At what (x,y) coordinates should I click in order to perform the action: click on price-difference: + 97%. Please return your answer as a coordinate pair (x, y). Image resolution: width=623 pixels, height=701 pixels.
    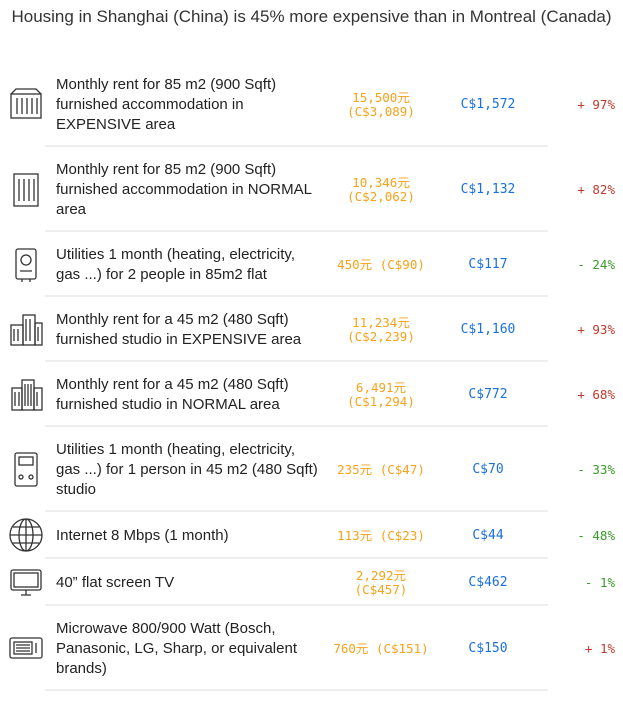
    Looking at the image, I should click on (596, 104).